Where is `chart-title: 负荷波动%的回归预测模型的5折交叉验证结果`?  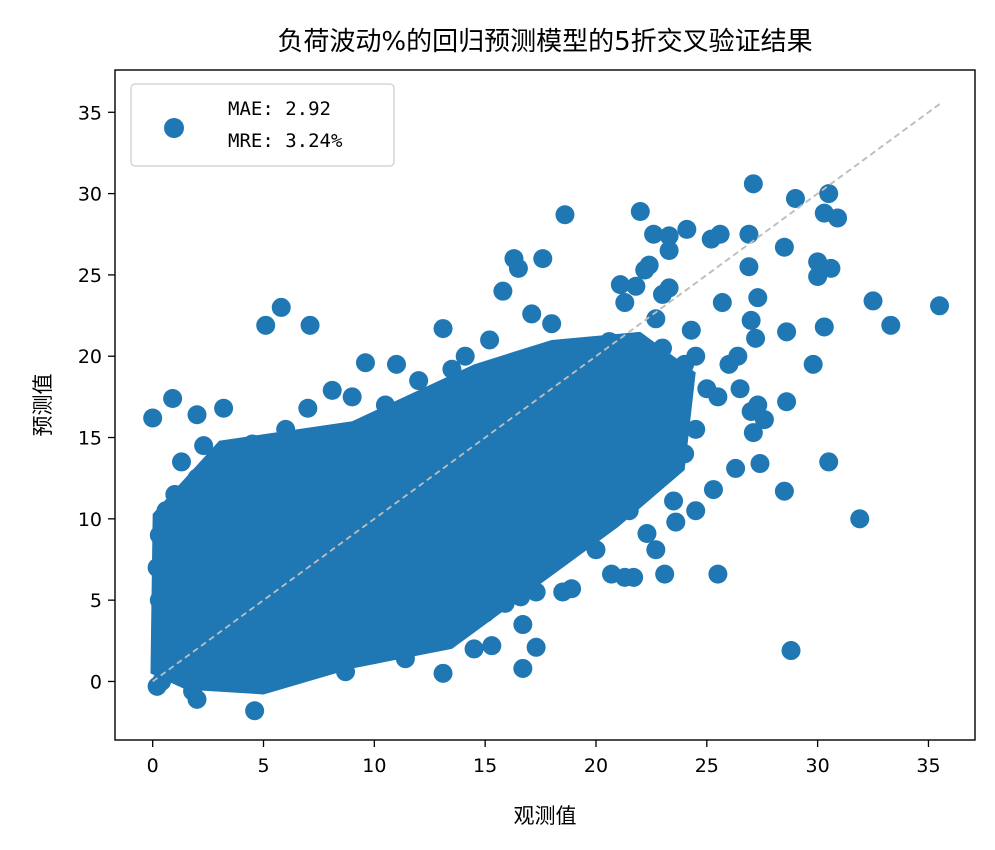 chart-title: 负荷波动%的回归预测模型的5折交叉验证结果 is located at coordinates (544, 42).